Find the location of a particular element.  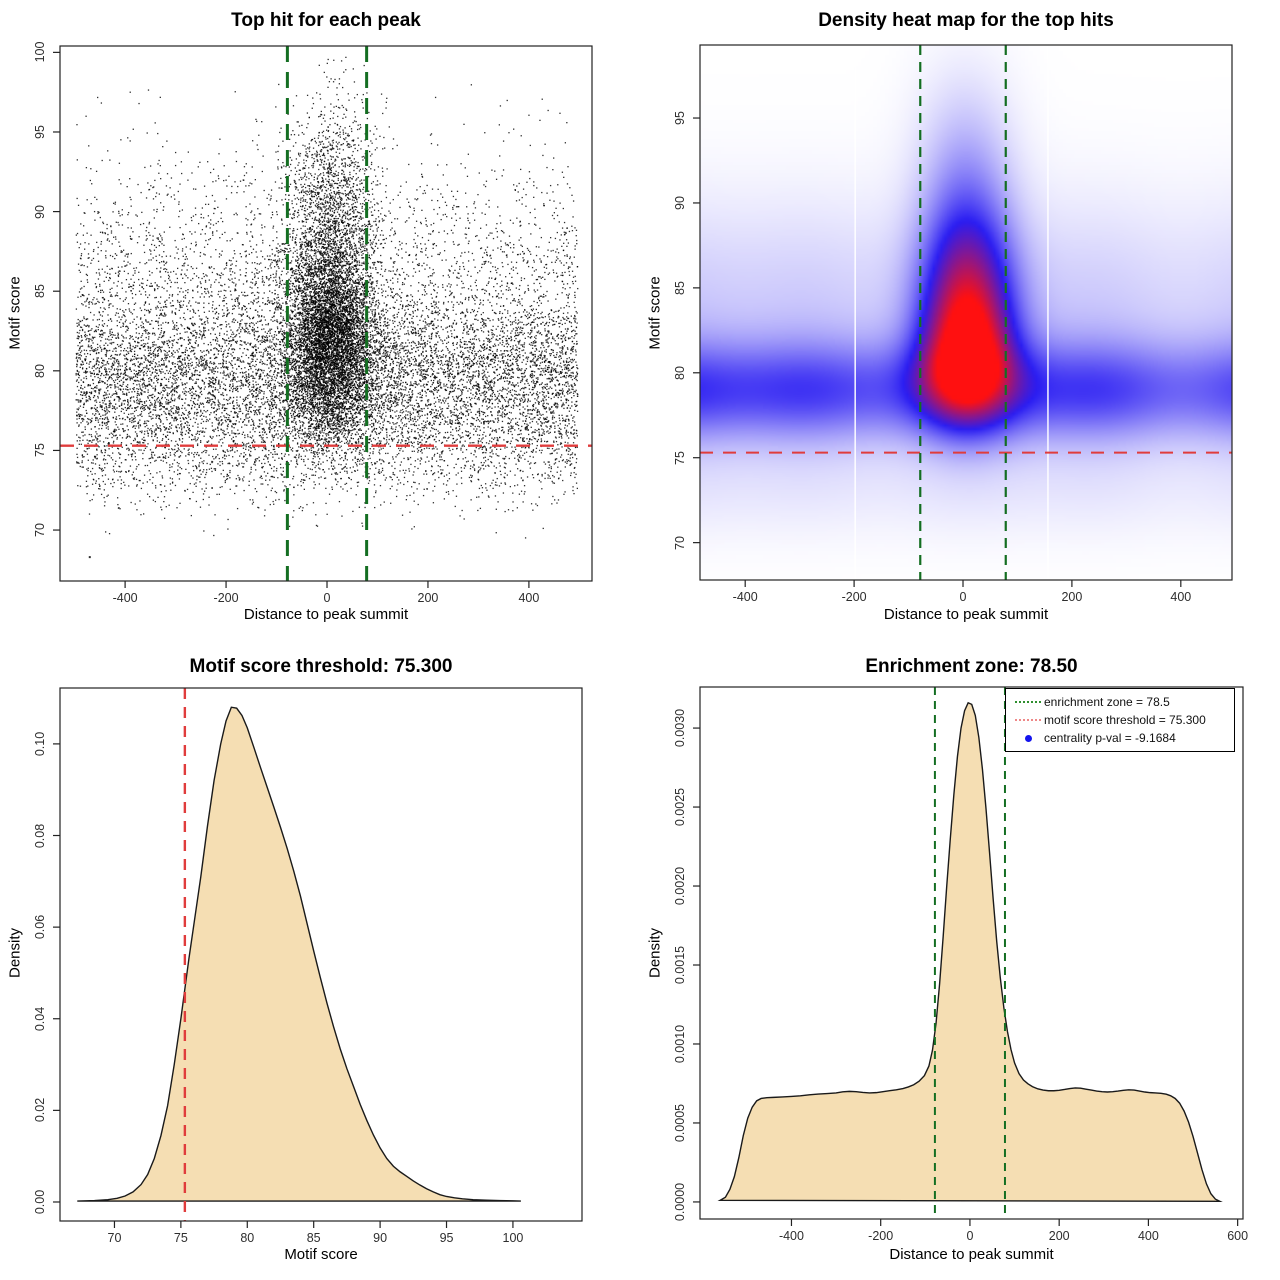

y-tick-label: 0.10 is located at coordinates (40, 744).